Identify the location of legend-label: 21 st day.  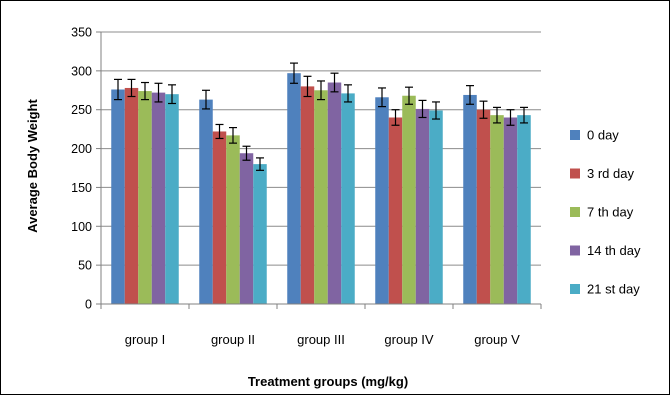
(613, 289).